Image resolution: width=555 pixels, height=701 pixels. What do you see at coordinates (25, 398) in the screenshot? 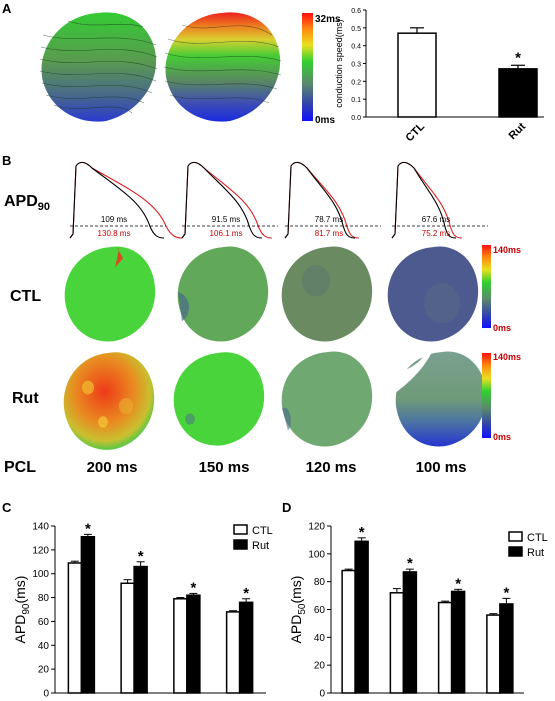
I see `row-label-rut: Rut` at bounding box center [25, 398].